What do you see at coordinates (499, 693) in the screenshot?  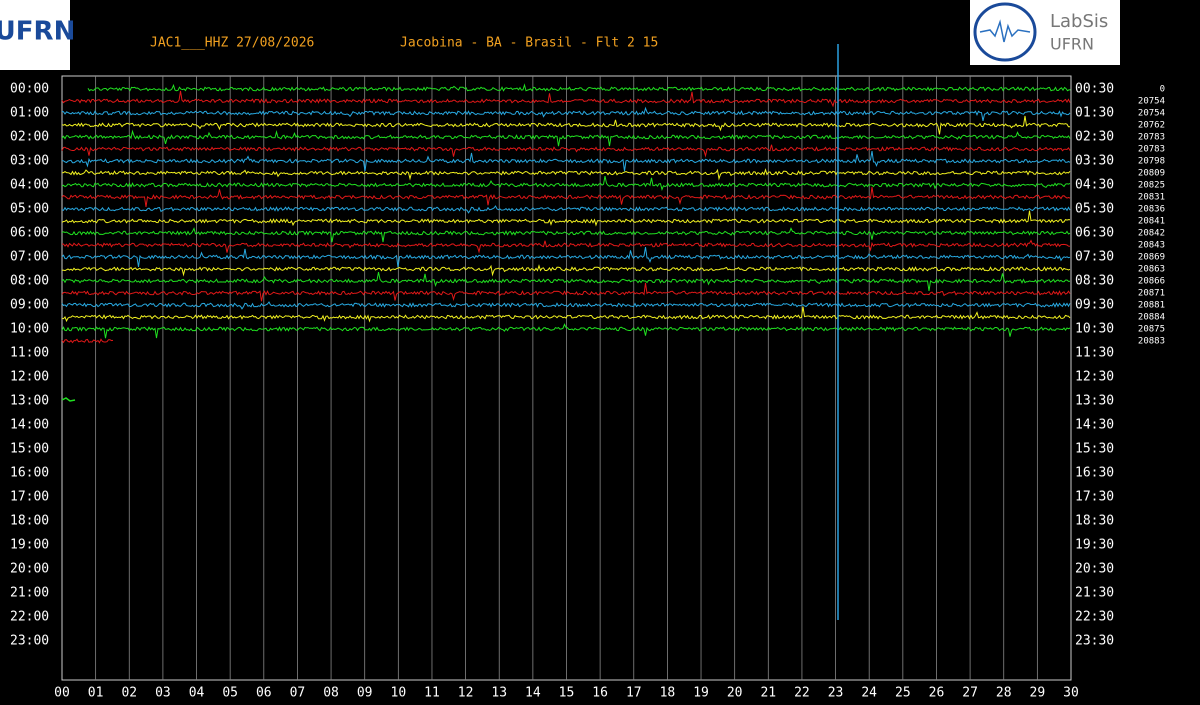 I see `x-label: 13` at bounding box center [499, 693].